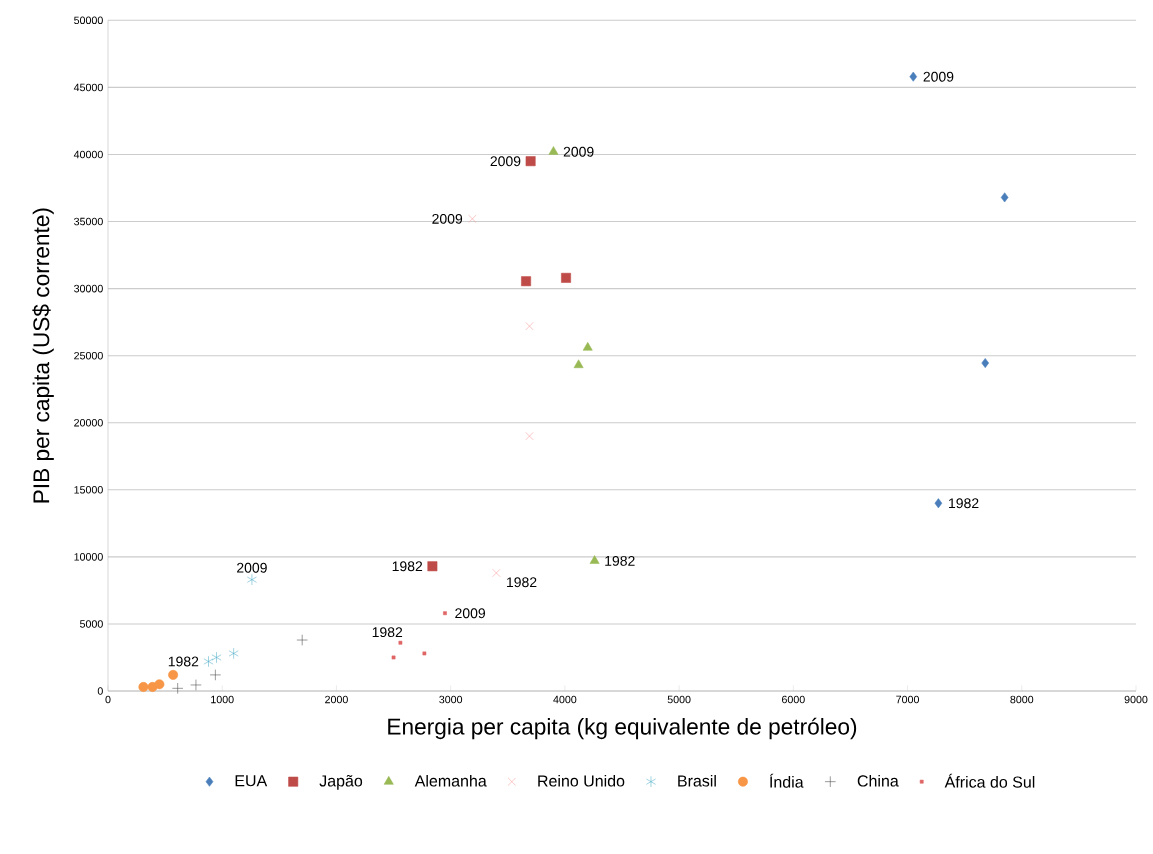 The image size is (1153, 854). What do you see at coordinates (1136, 699) in the screenshot?
I see `x-tick-label: 9000` at bounding box center [1136, 699].